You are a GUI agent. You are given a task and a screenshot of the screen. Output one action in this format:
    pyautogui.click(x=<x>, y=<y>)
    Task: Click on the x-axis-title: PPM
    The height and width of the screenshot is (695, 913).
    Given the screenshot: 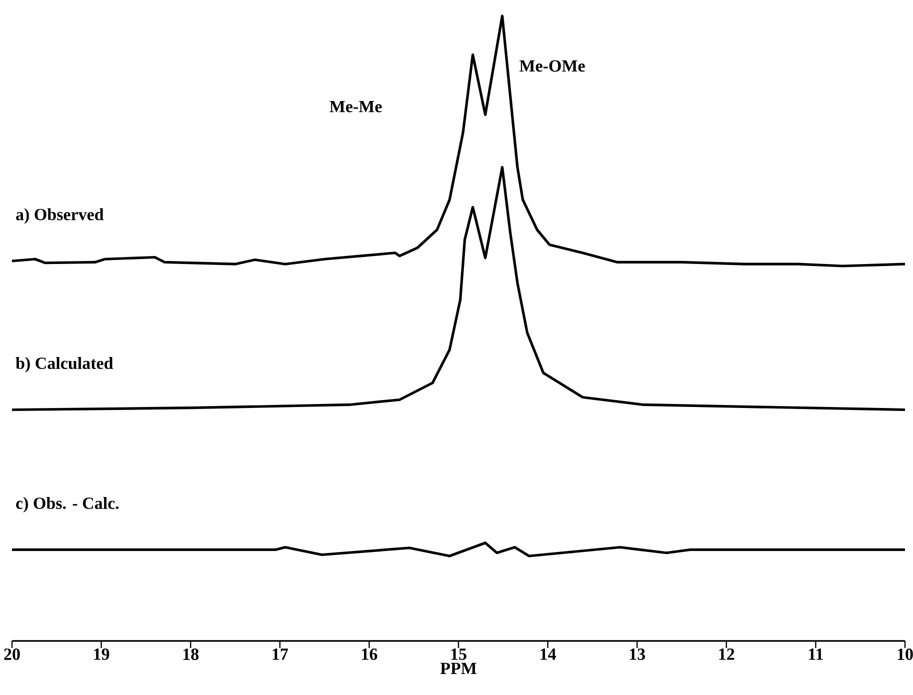 What is the action you would take?
    pyautogui.click(x=458, y=668)
    